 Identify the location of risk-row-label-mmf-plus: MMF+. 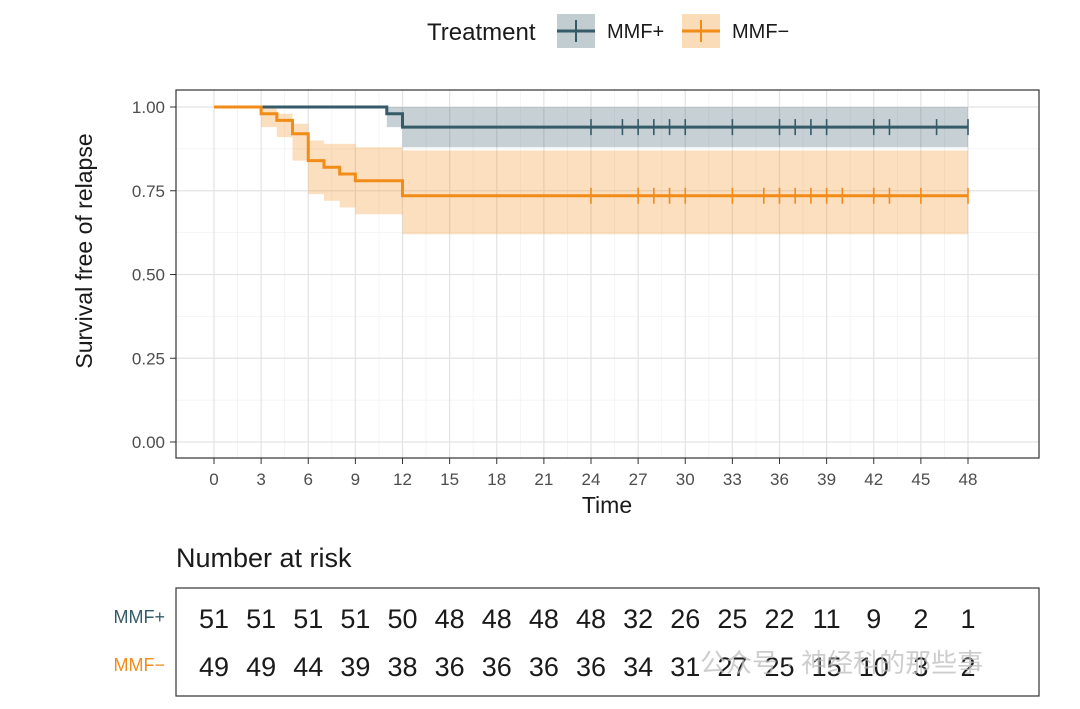
(140, 617).